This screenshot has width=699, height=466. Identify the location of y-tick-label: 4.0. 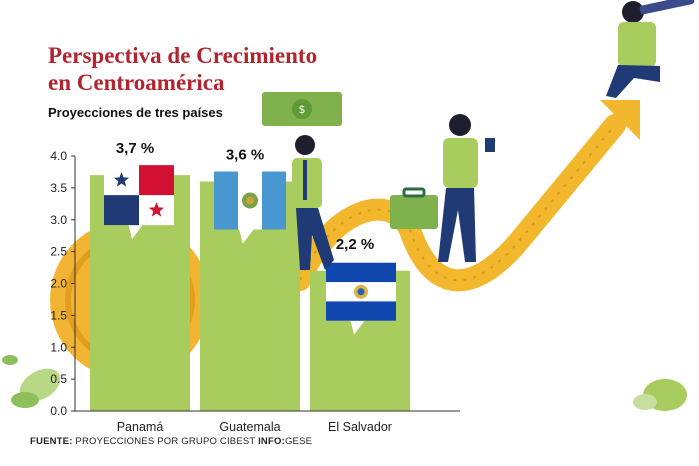
(58, 156).